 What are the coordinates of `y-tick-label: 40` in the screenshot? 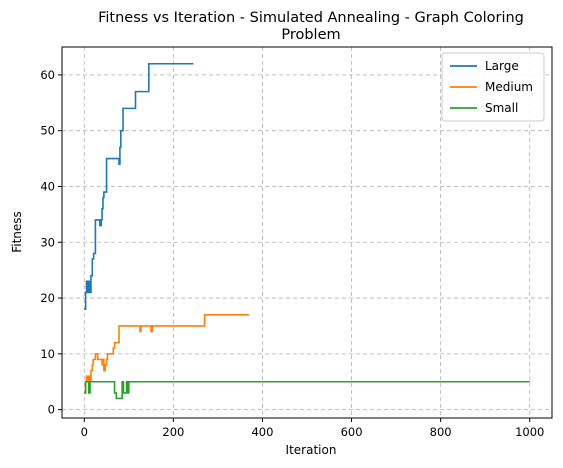 It's located at (47, 186).